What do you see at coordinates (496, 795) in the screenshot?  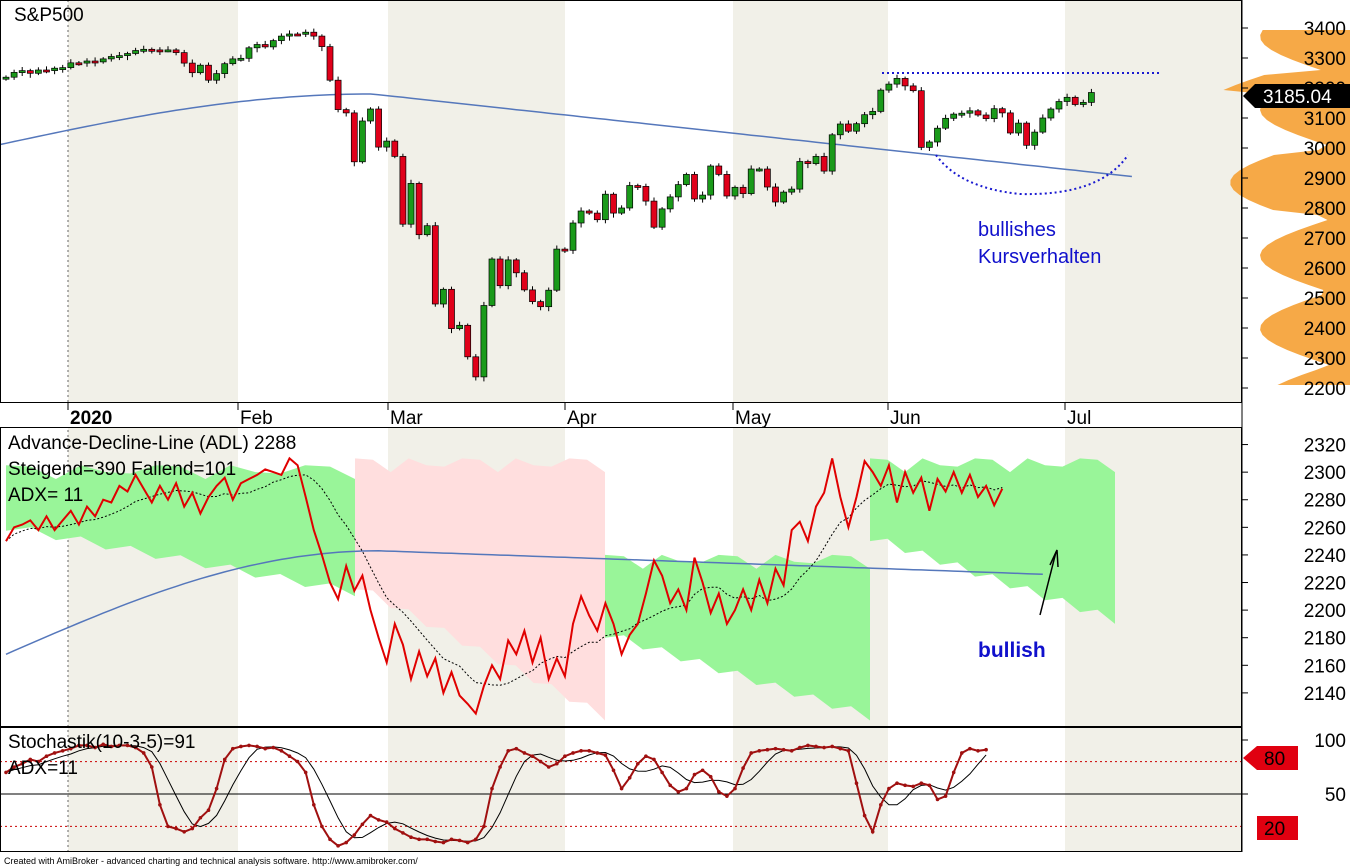 I see `stoch-line` at bounding box center [496, 795].